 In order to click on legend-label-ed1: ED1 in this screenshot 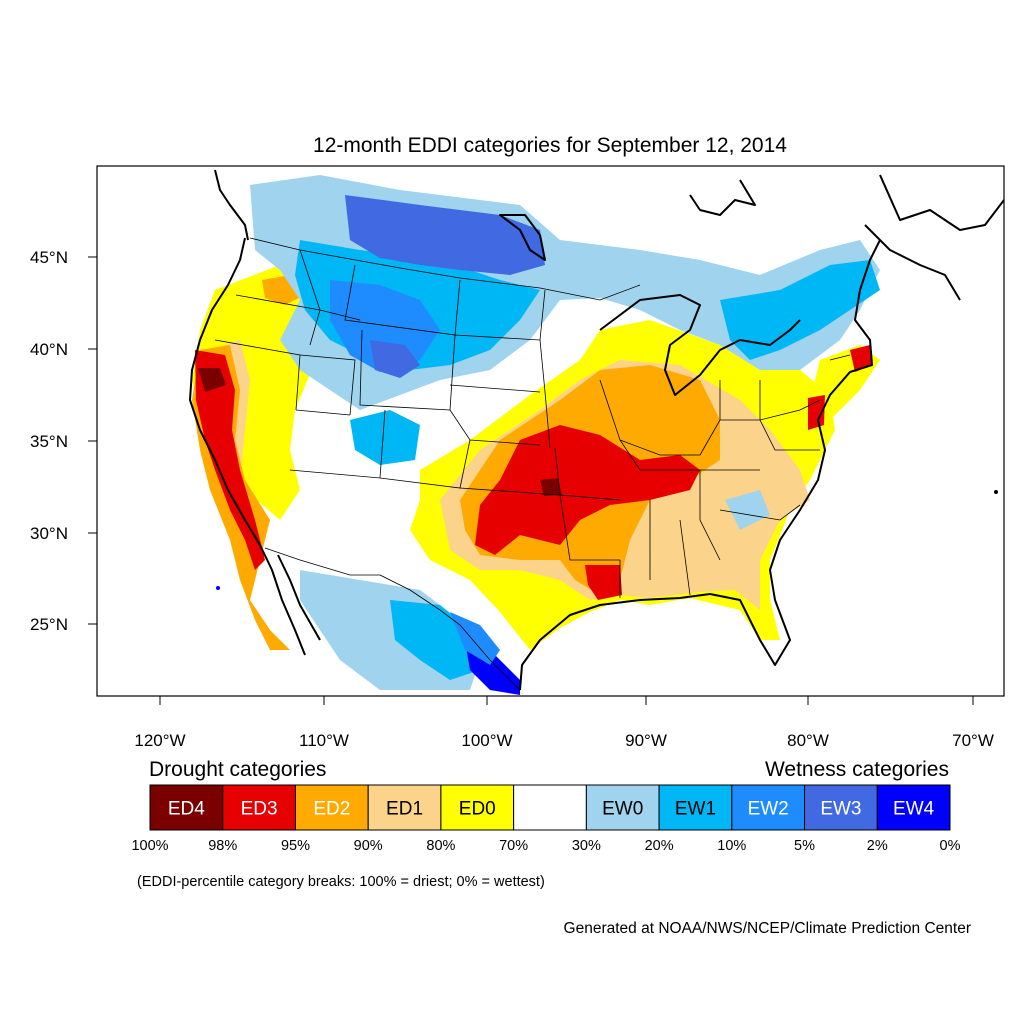, I will do `click(404, 809)`.